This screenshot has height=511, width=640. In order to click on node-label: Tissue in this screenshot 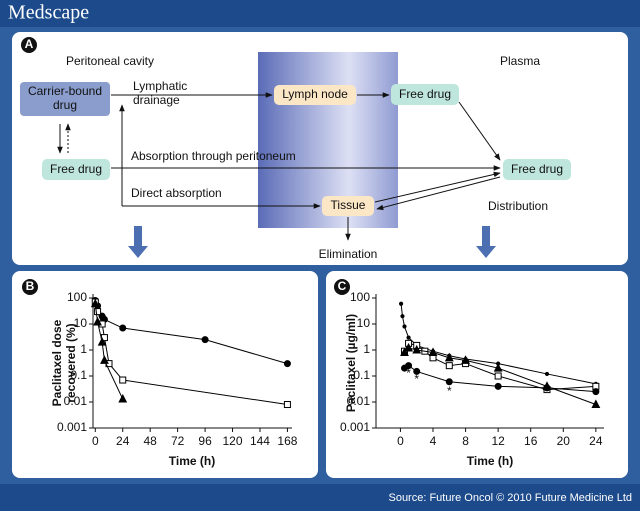, I will do `click(348, 205)`.